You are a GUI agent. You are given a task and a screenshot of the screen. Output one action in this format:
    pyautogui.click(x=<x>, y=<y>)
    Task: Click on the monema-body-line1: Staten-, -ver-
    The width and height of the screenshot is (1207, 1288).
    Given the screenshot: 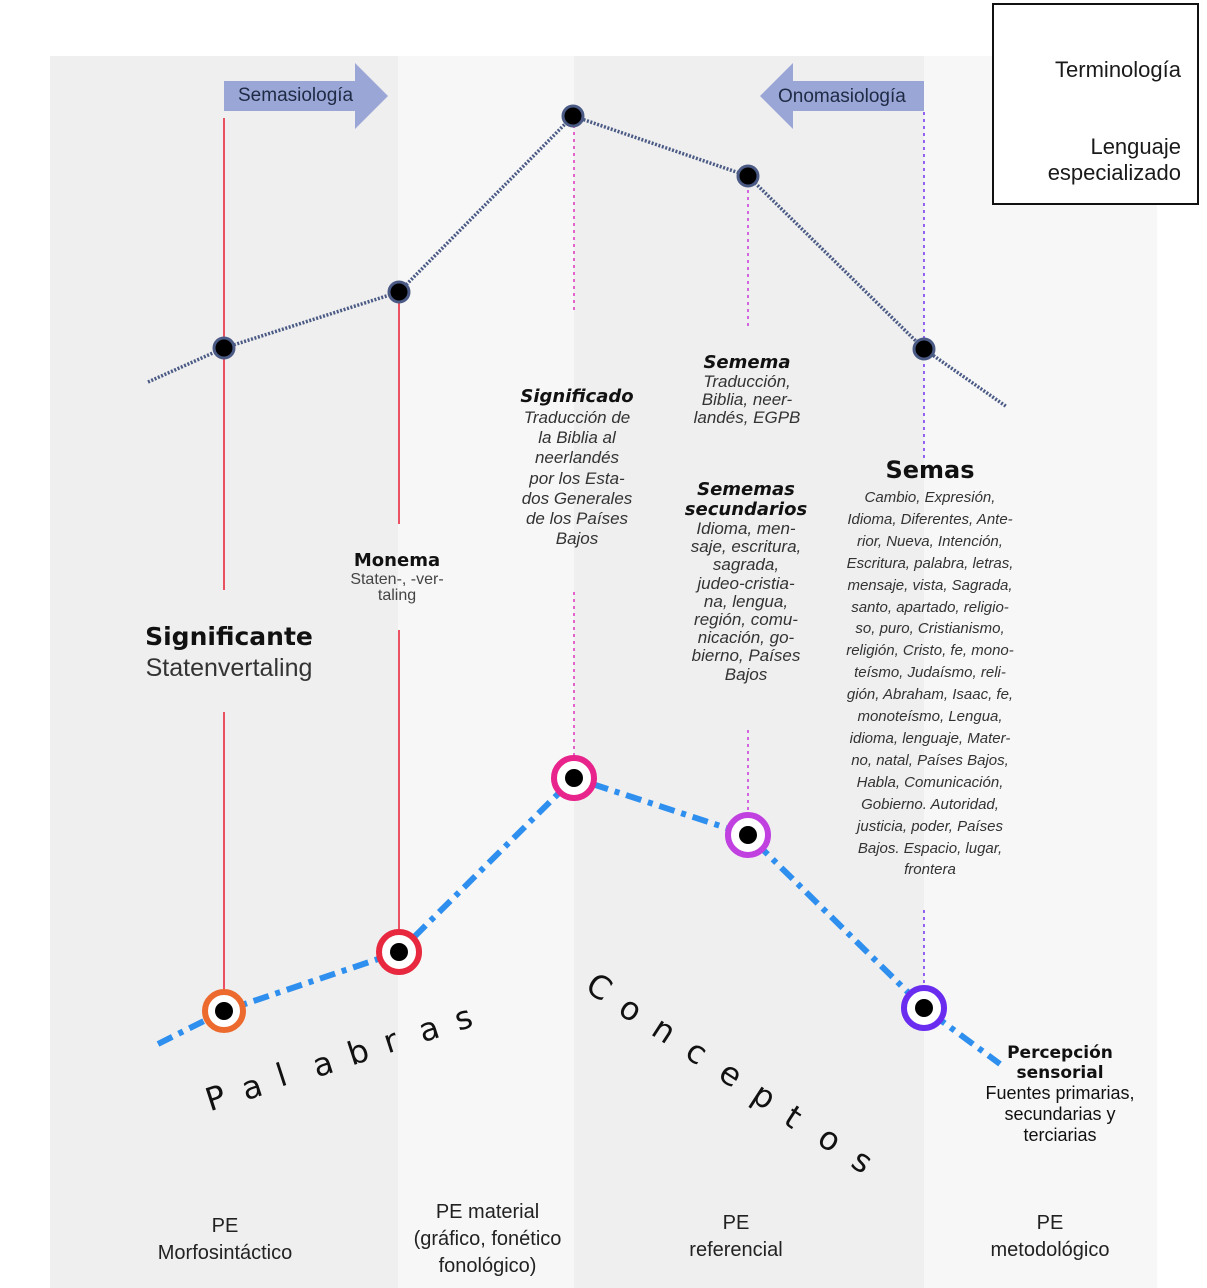 What is the action you would take?
    pyautogui.click(x=397, y=579)
    